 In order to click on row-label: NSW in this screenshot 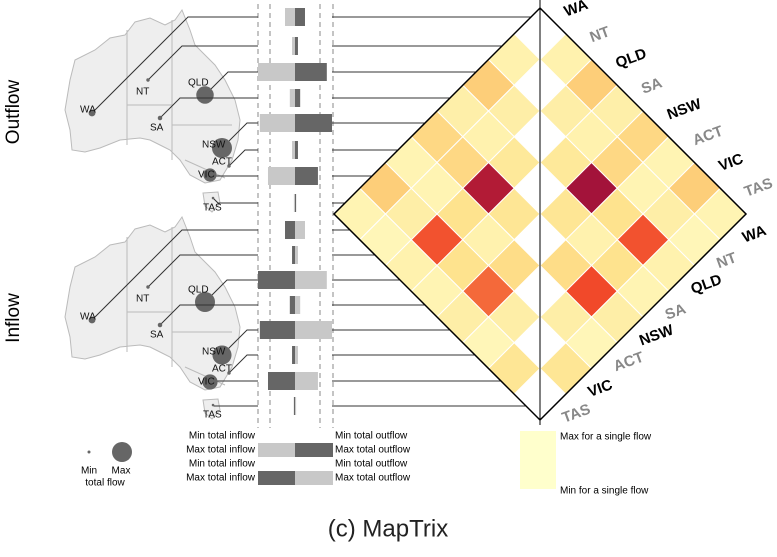, I will do `click(684, 109)`.